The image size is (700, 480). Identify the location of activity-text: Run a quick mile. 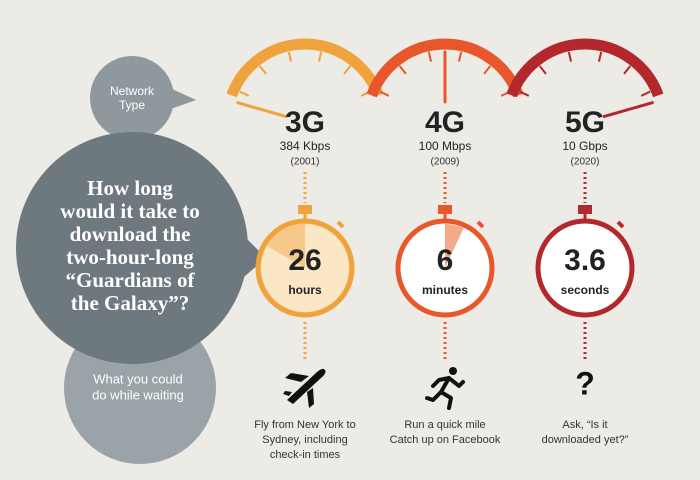
(444, 425).